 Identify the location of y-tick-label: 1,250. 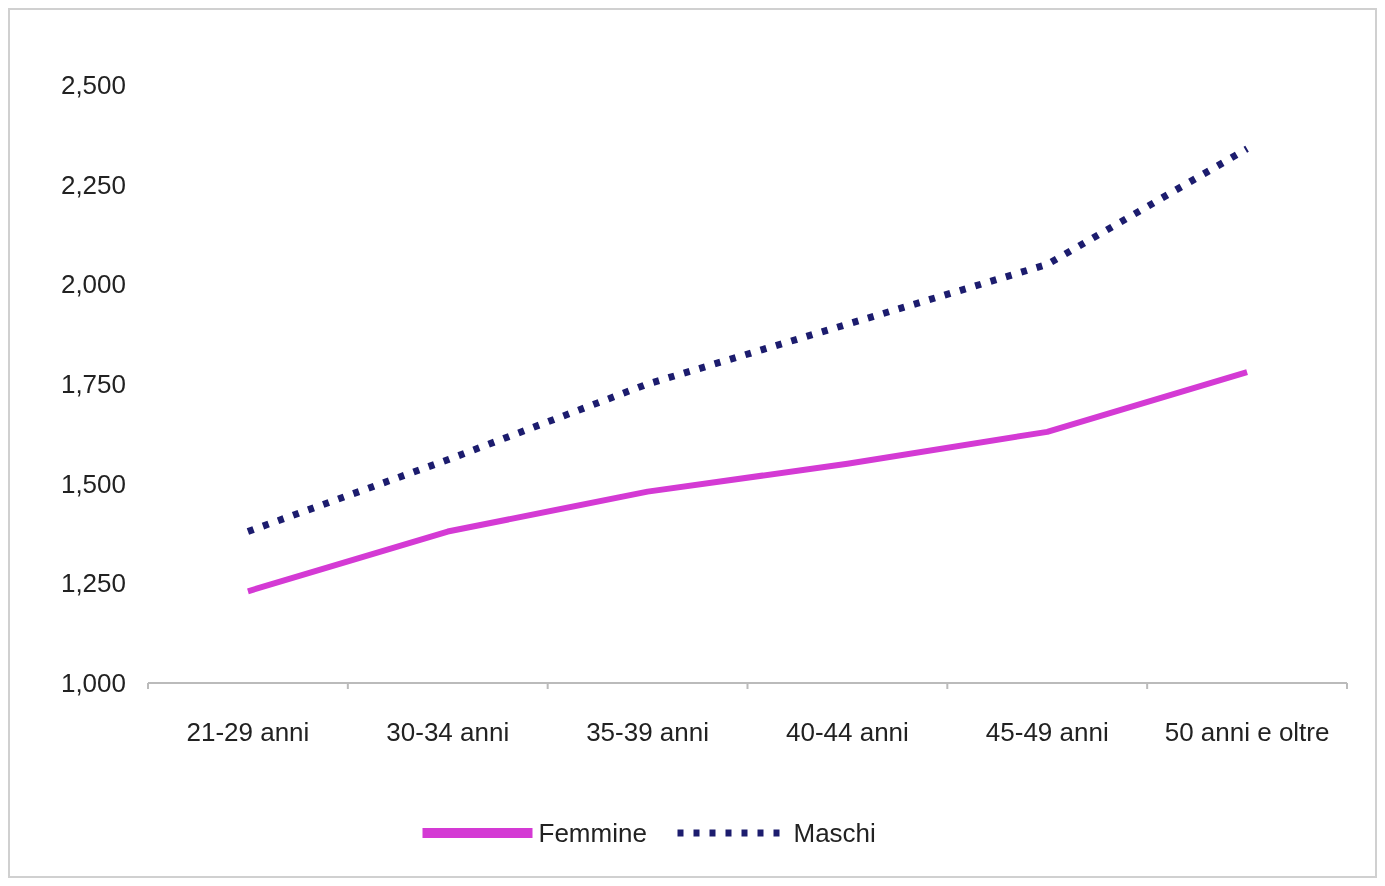
(93, 583).